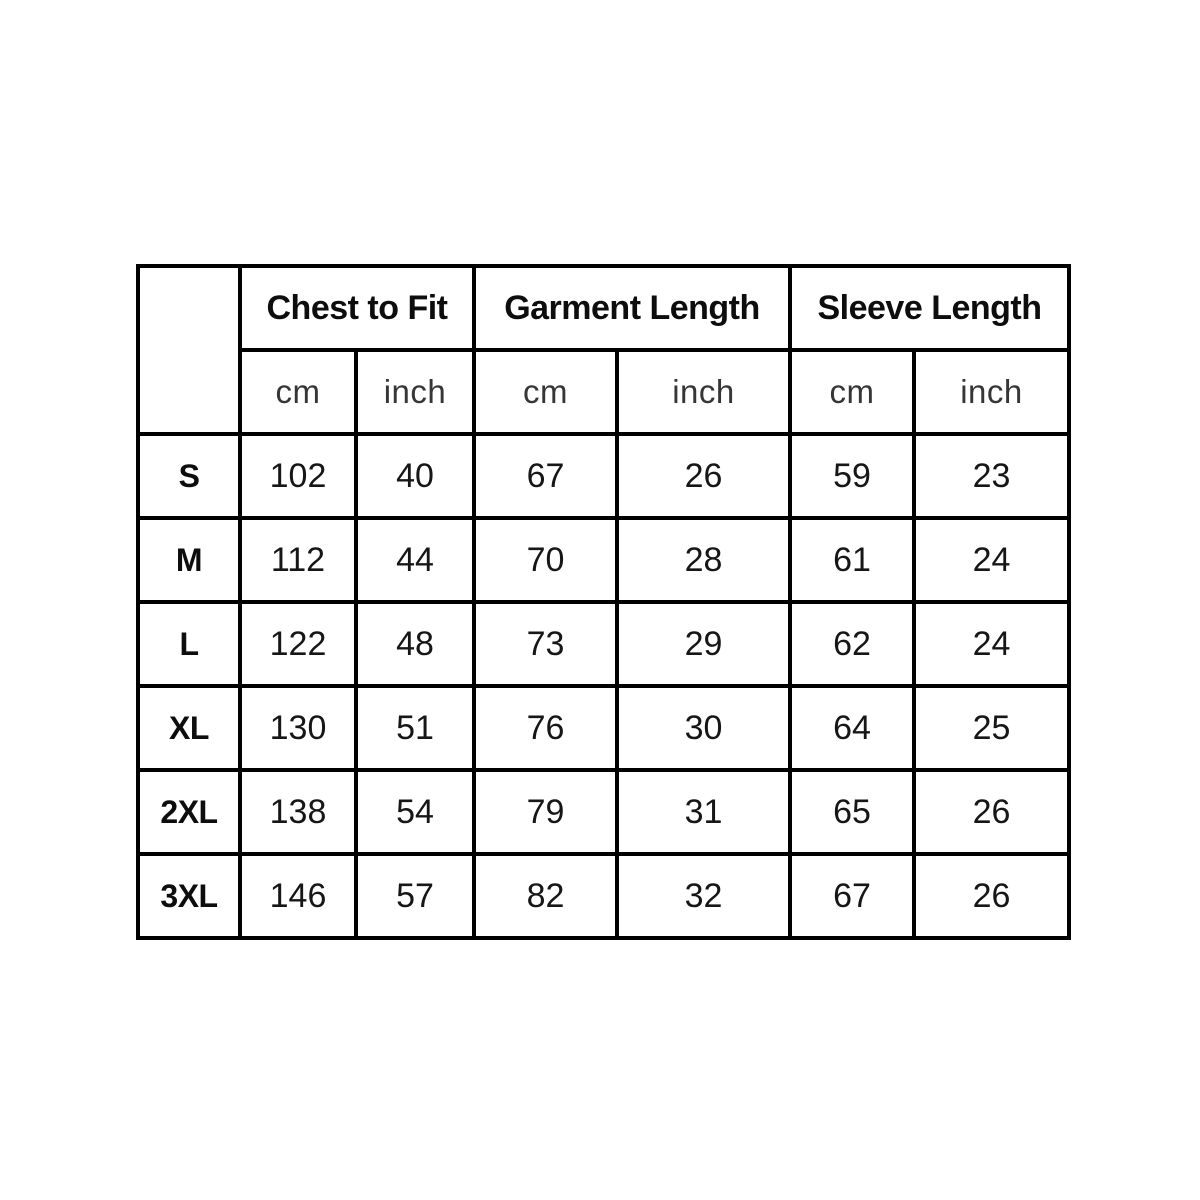  I want to click on size-label: M, so click(189, 560).